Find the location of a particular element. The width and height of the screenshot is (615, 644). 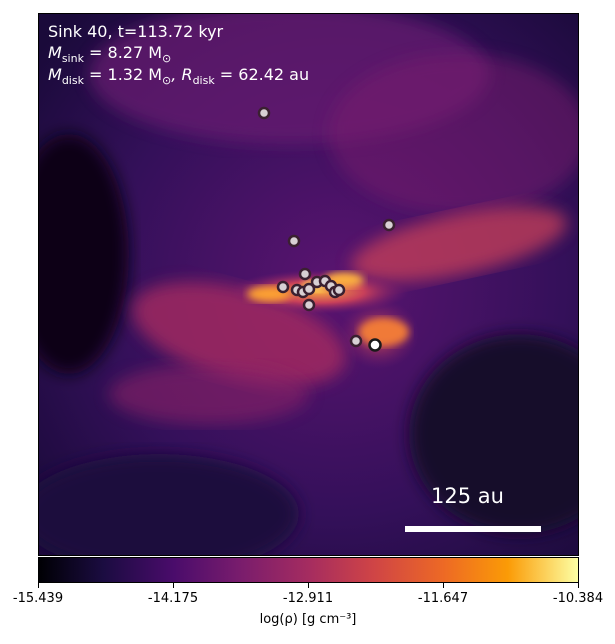

colorbar-tick-label: -12.911 is located at coordinates (308, 598).